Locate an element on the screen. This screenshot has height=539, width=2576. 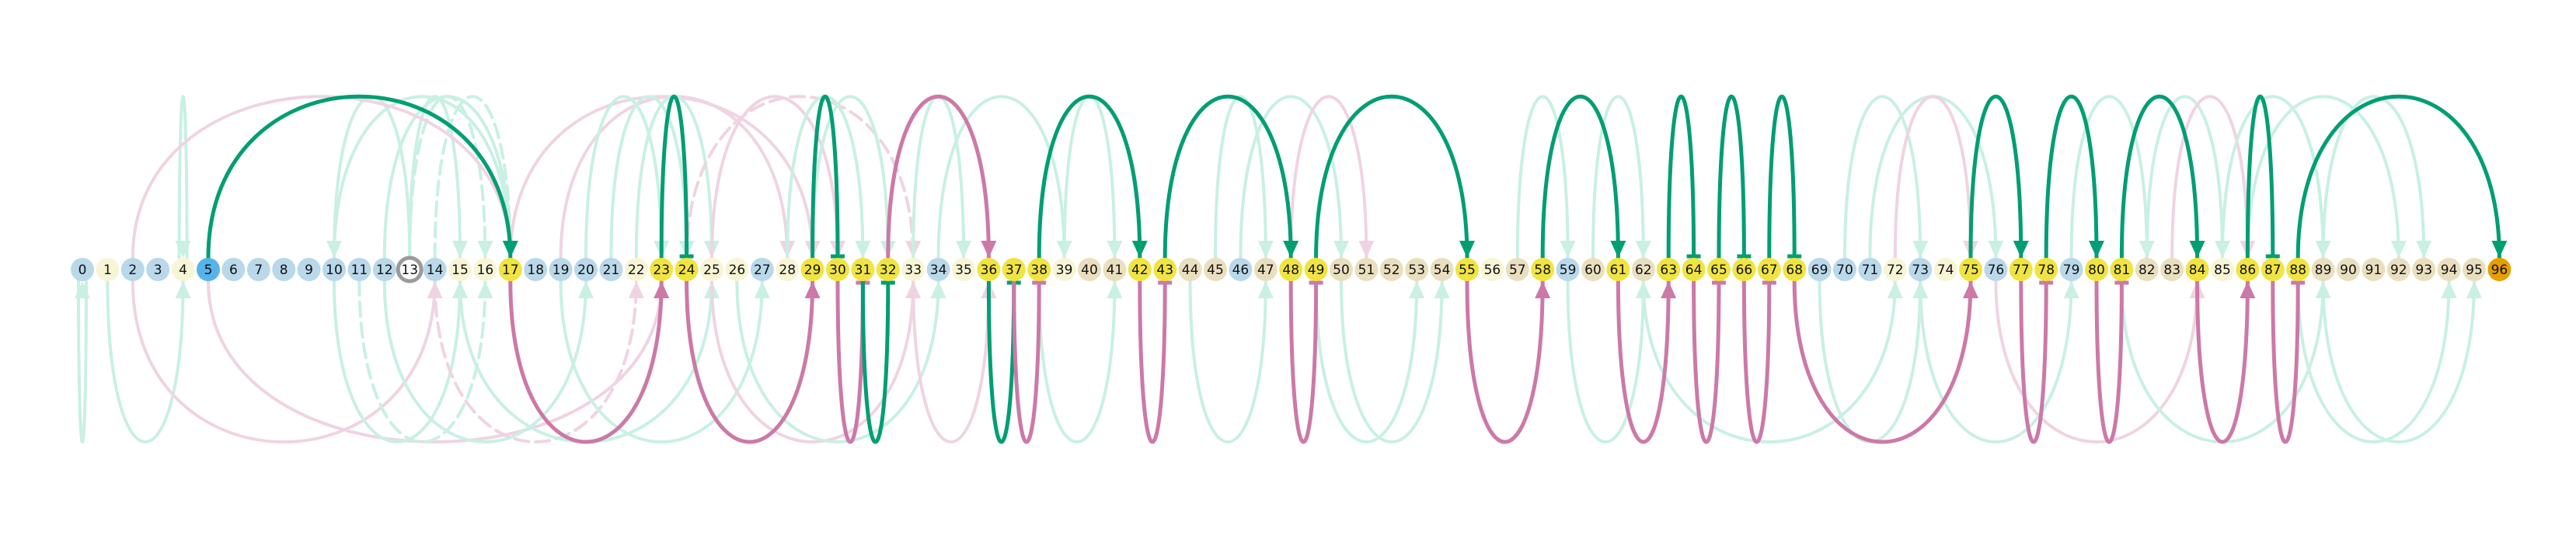
node-label: 36 is located at coordinates (990, 270).